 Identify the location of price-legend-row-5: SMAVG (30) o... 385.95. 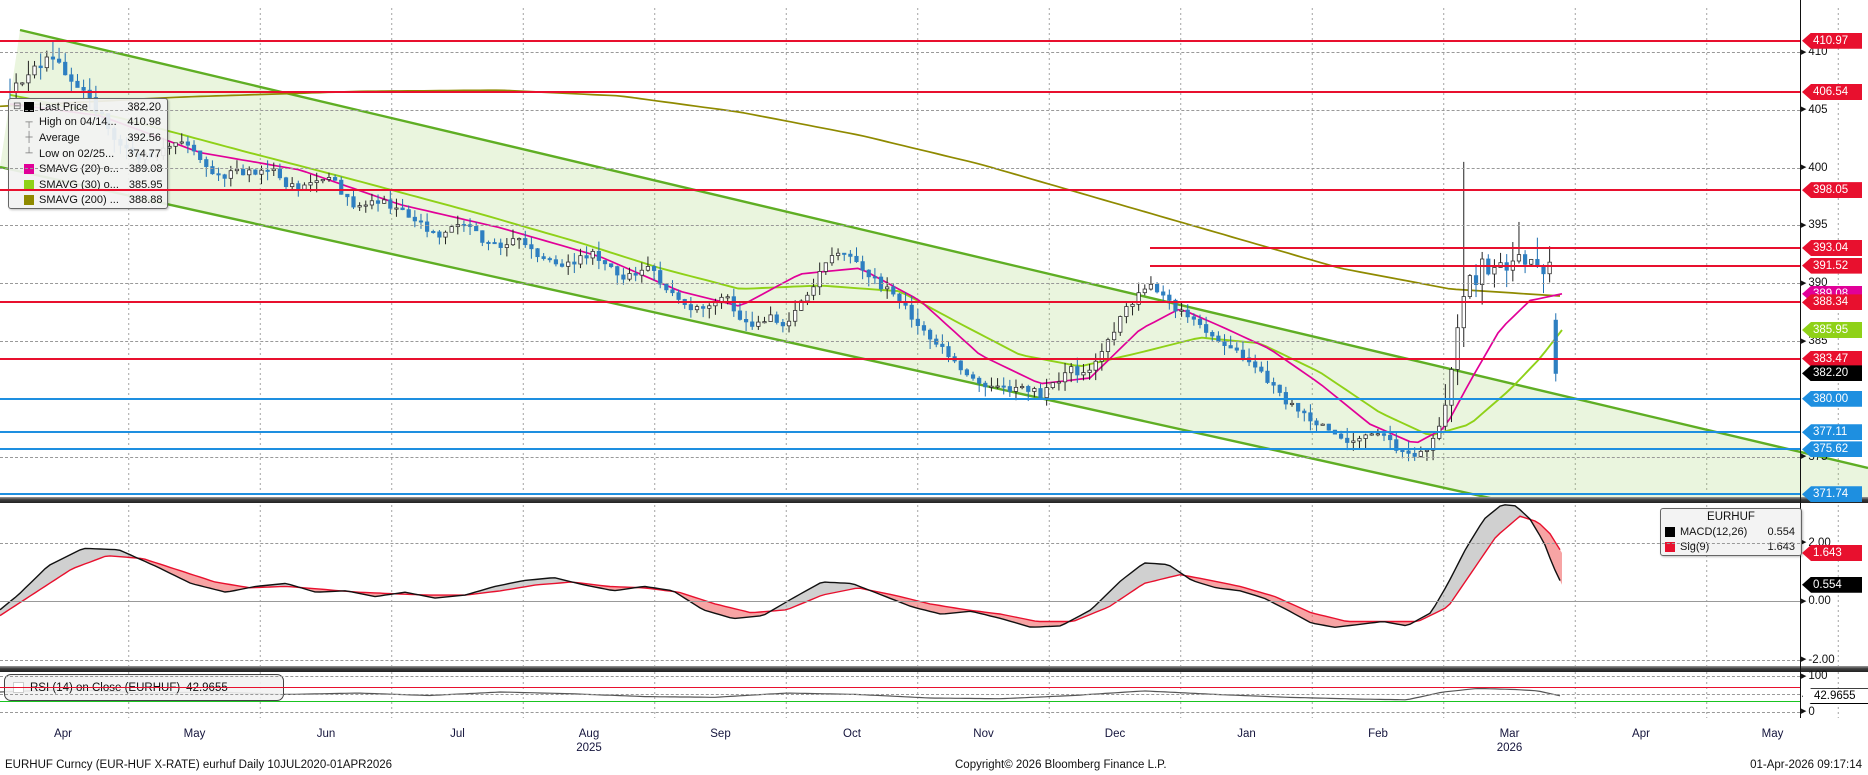
(88, 185).